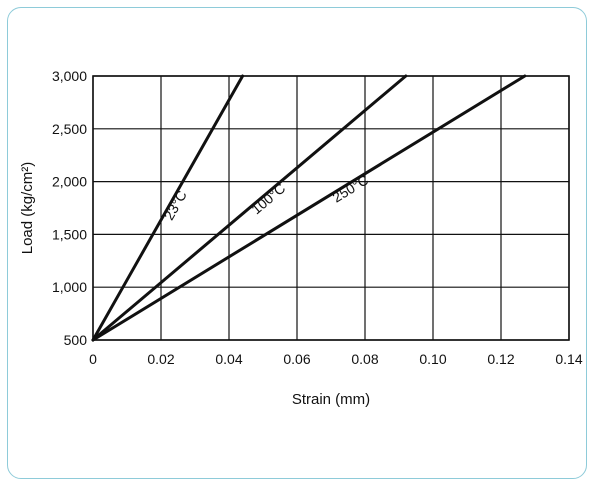  Describe the element at coordinates (69, 234) in the screenshot. I see `y-tick-label: 1,500` at that location.